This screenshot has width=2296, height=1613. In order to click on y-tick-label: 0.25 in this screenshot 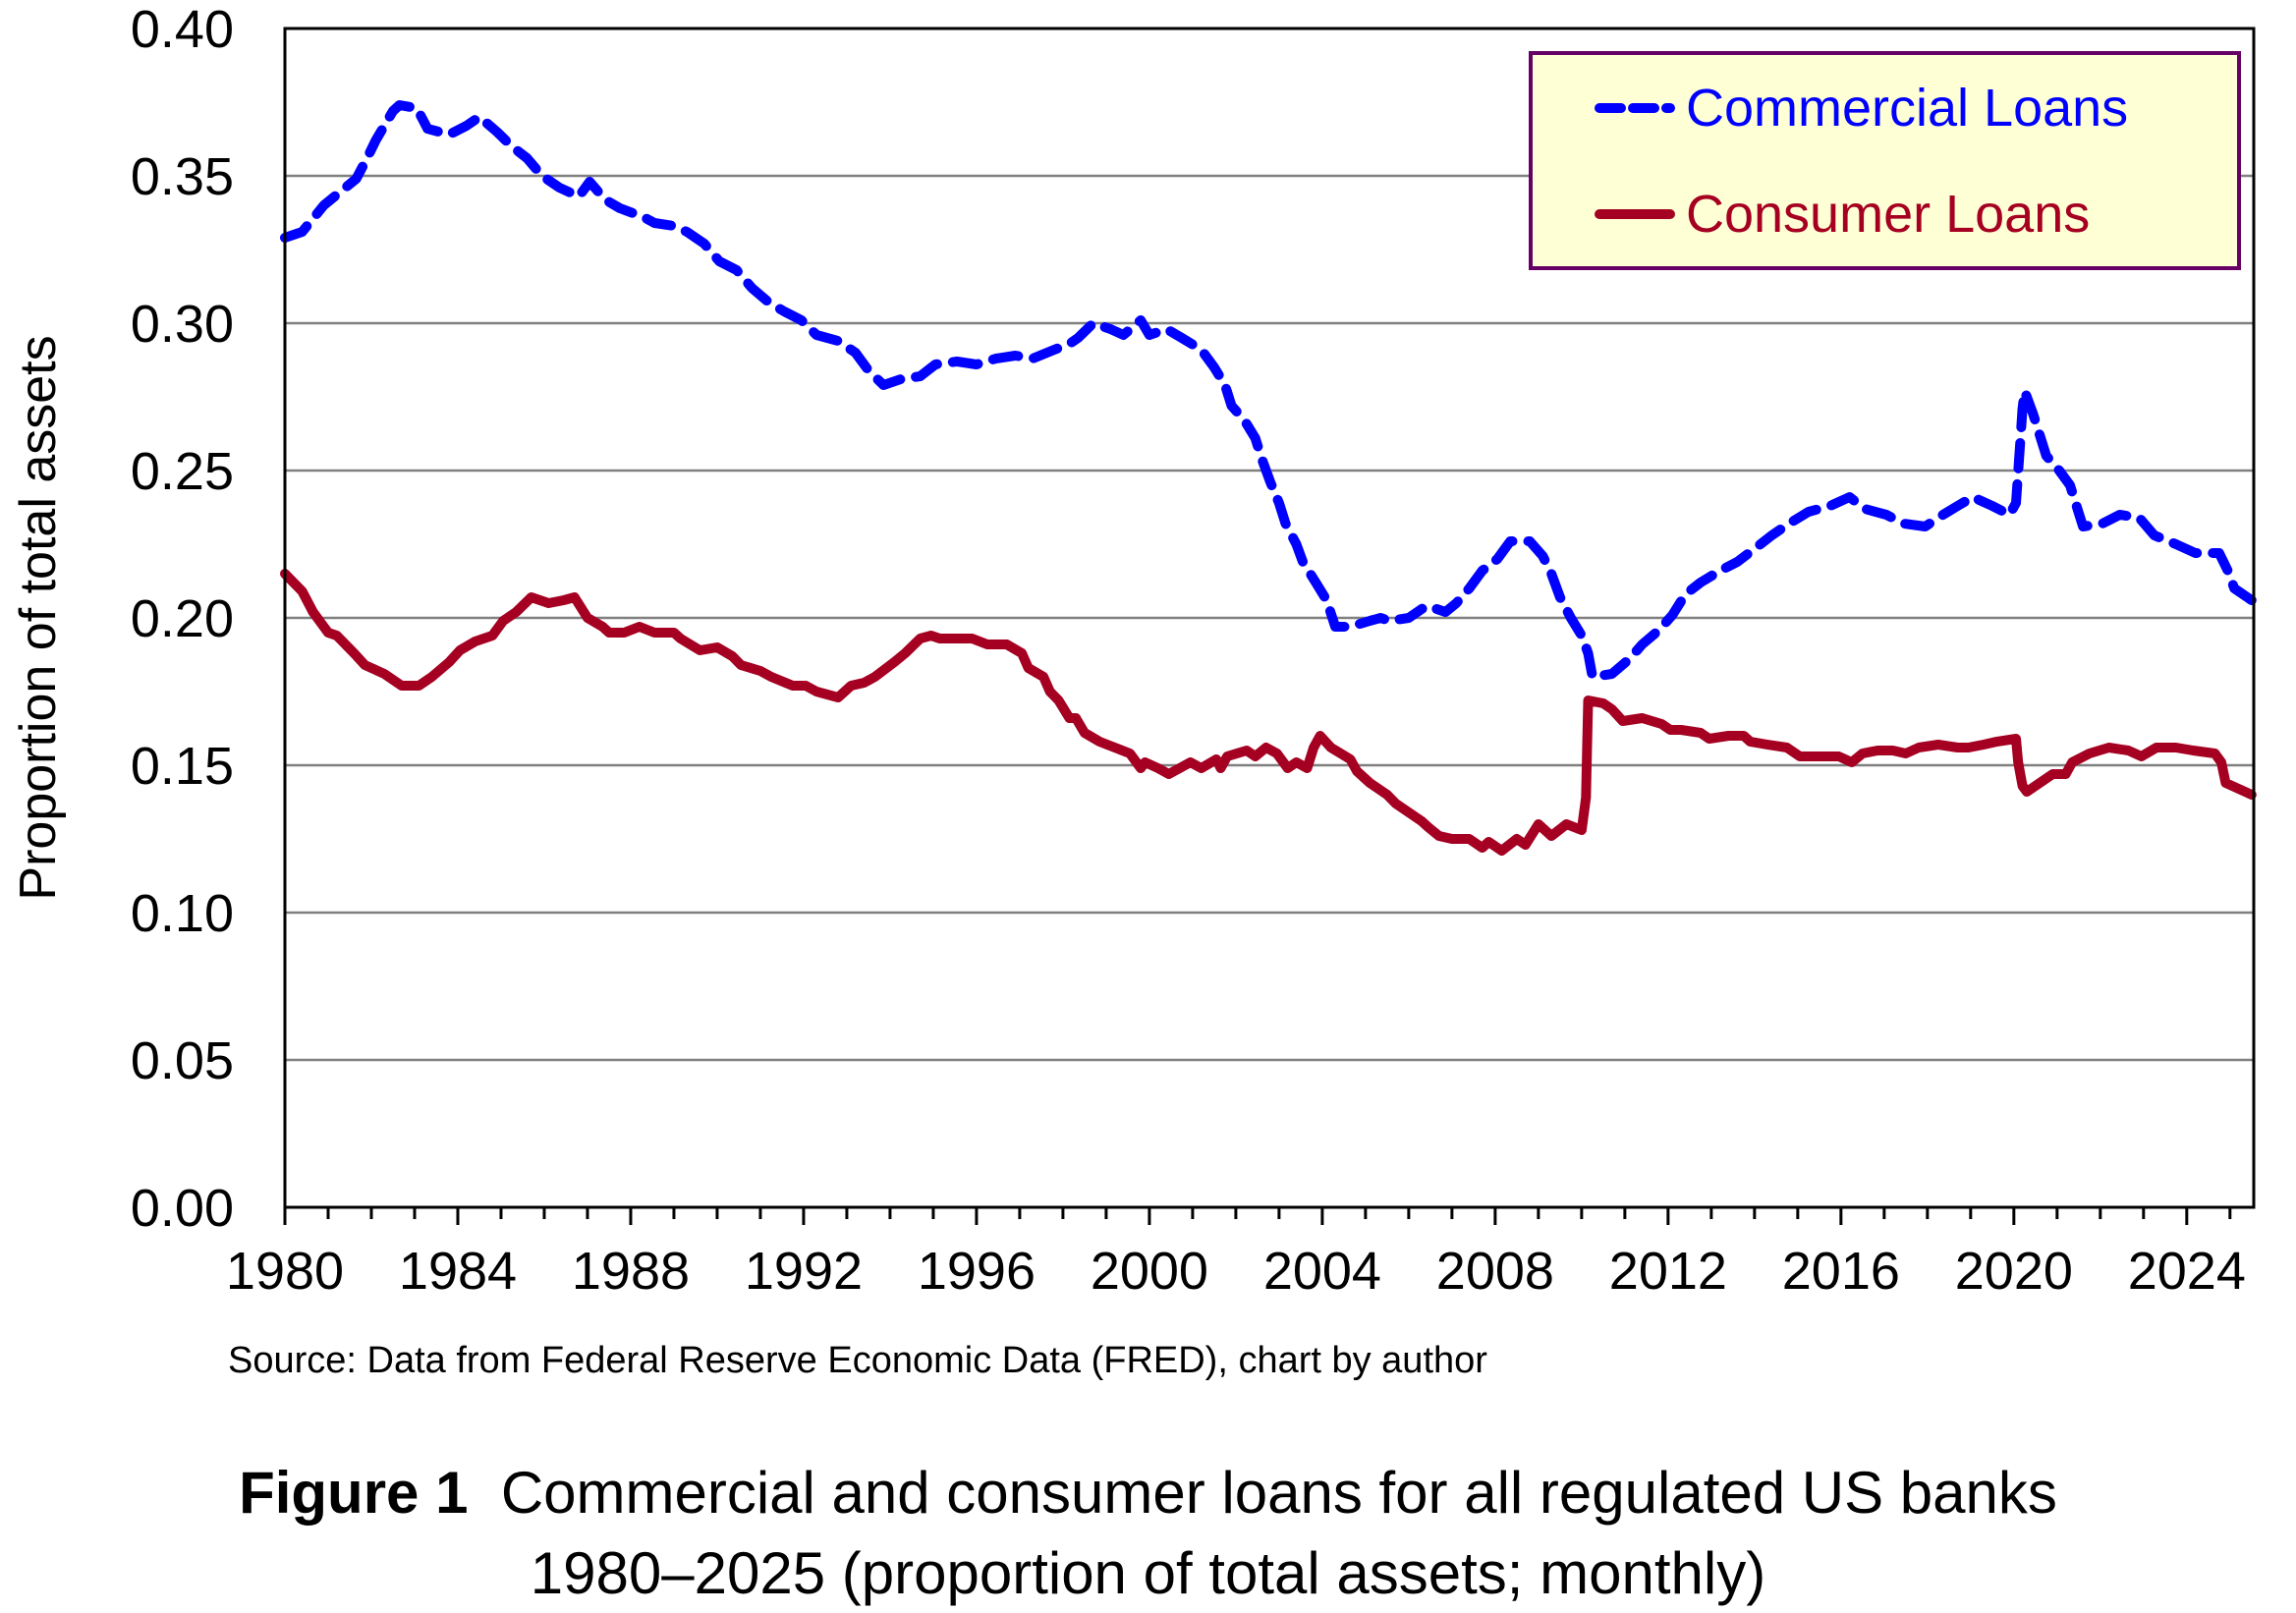, I will do `click(182, 471)`.